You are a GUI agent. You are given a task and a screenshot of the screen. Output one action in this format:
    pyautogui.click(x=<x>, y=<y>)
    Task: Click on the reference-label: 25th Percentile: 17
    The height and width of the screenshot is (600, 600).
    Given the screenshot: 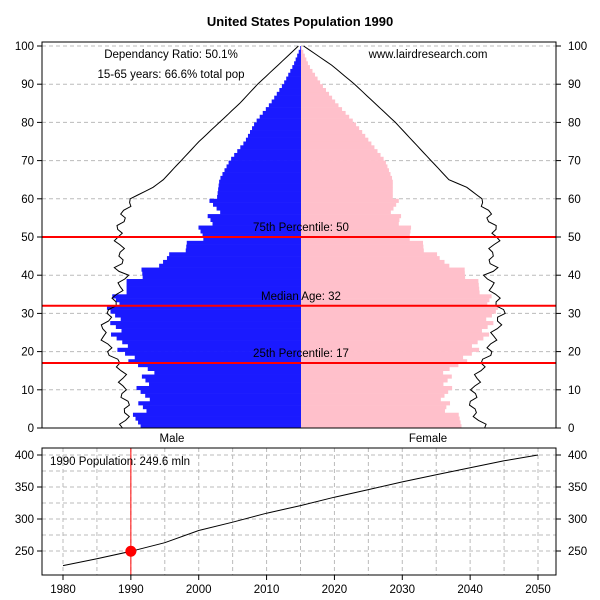 What is the action you would take?
    pyautogui.click(x=301, y=354)
    